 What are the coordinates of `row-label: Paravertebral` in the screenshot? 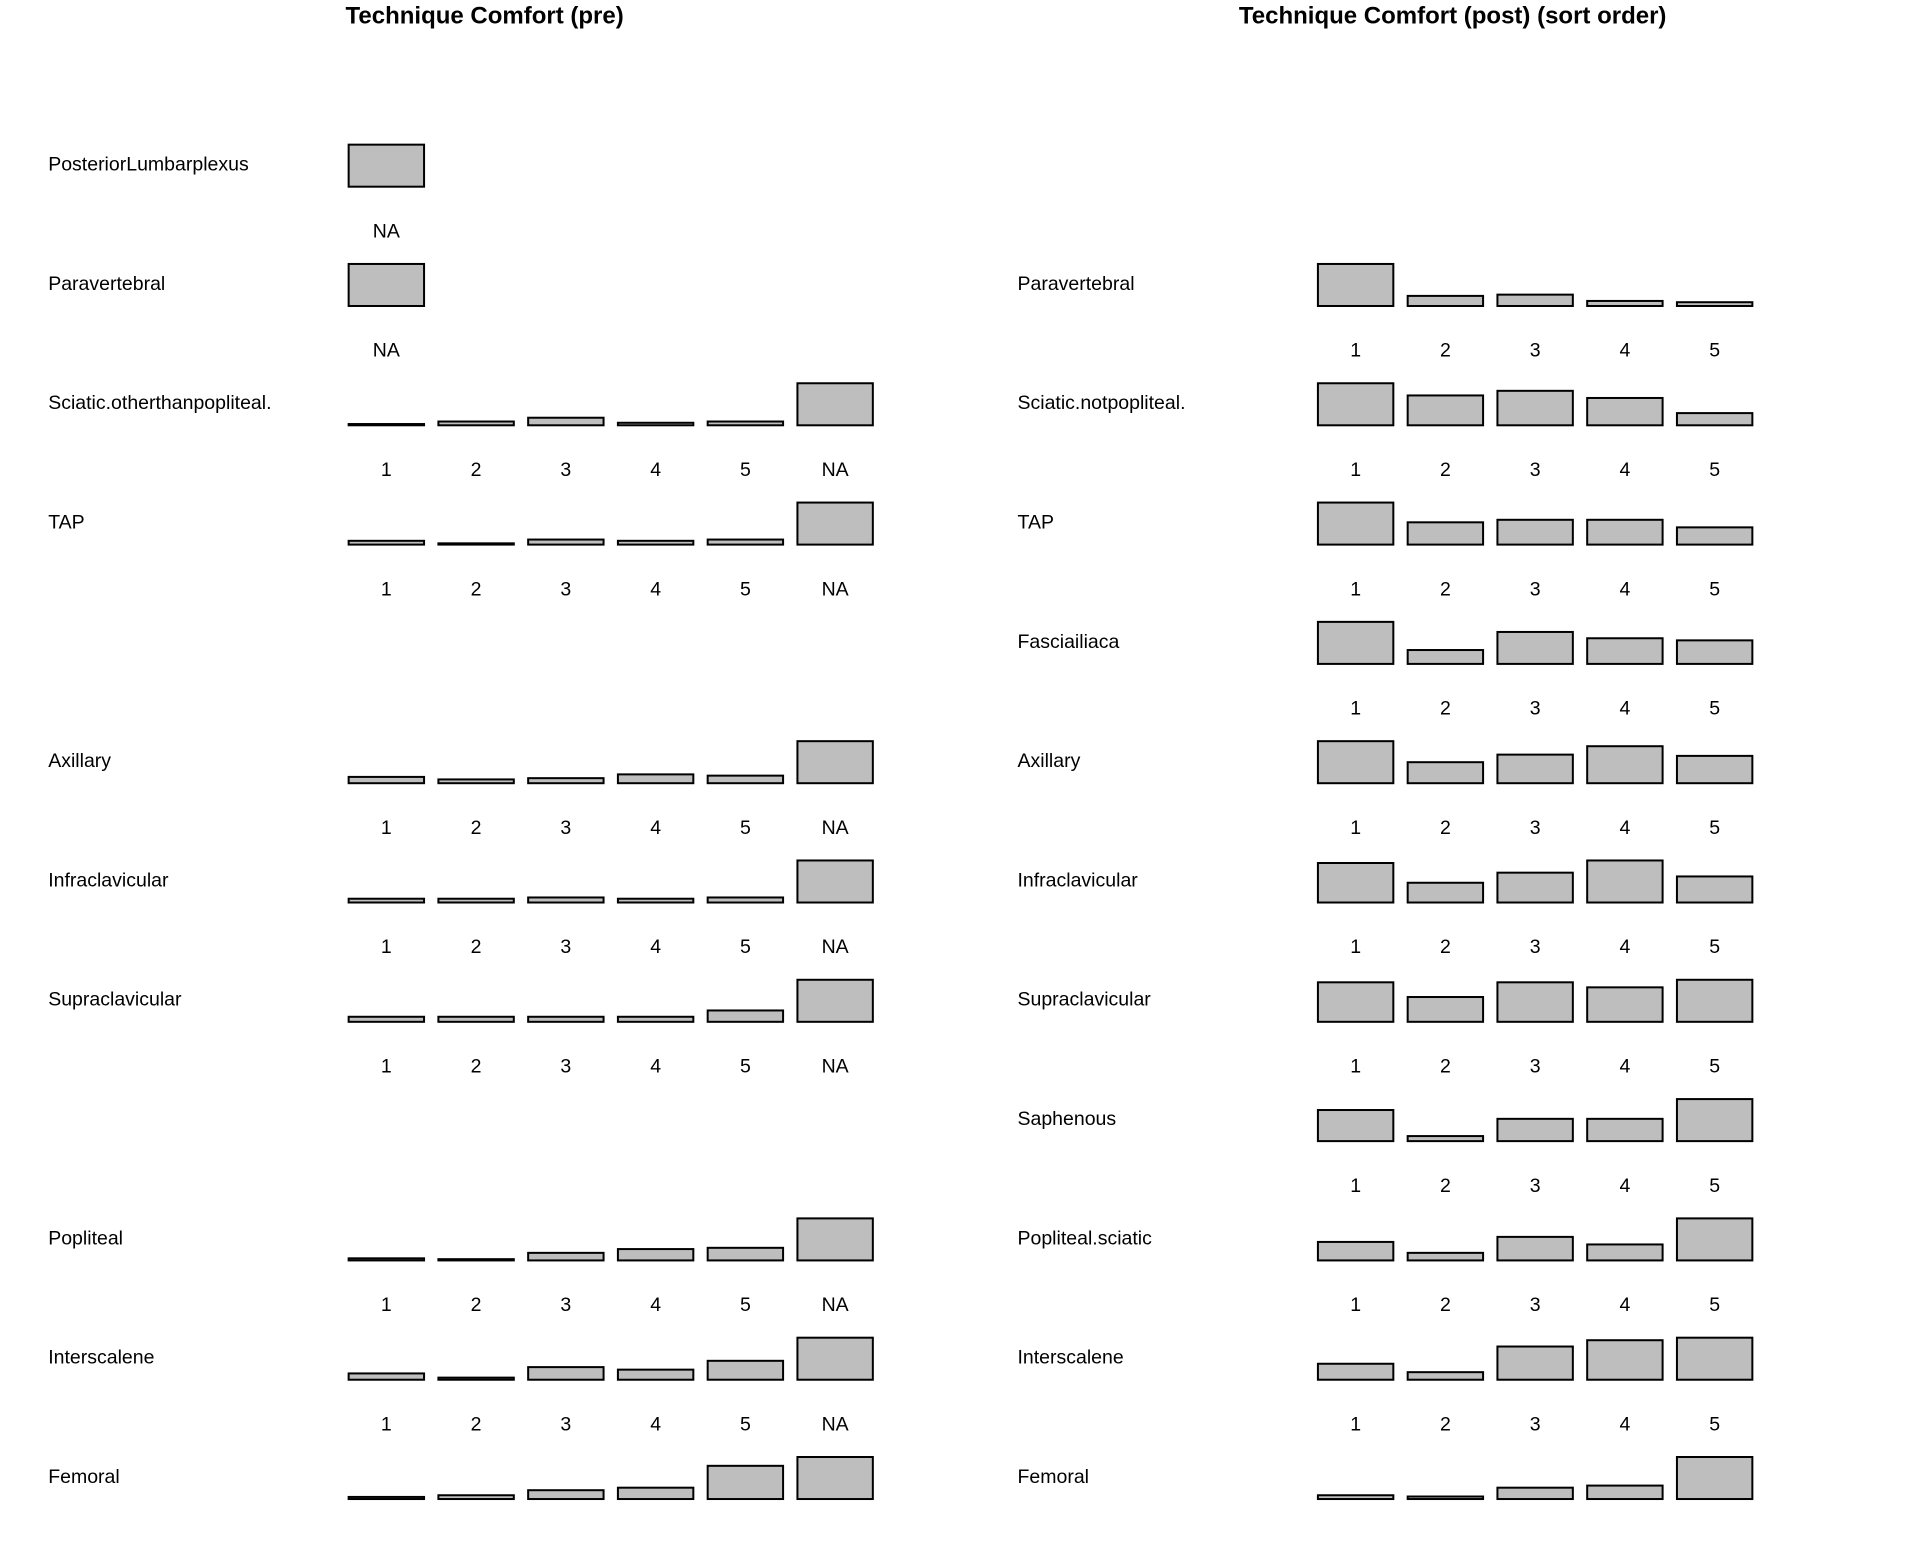 It's located at (106, 284).